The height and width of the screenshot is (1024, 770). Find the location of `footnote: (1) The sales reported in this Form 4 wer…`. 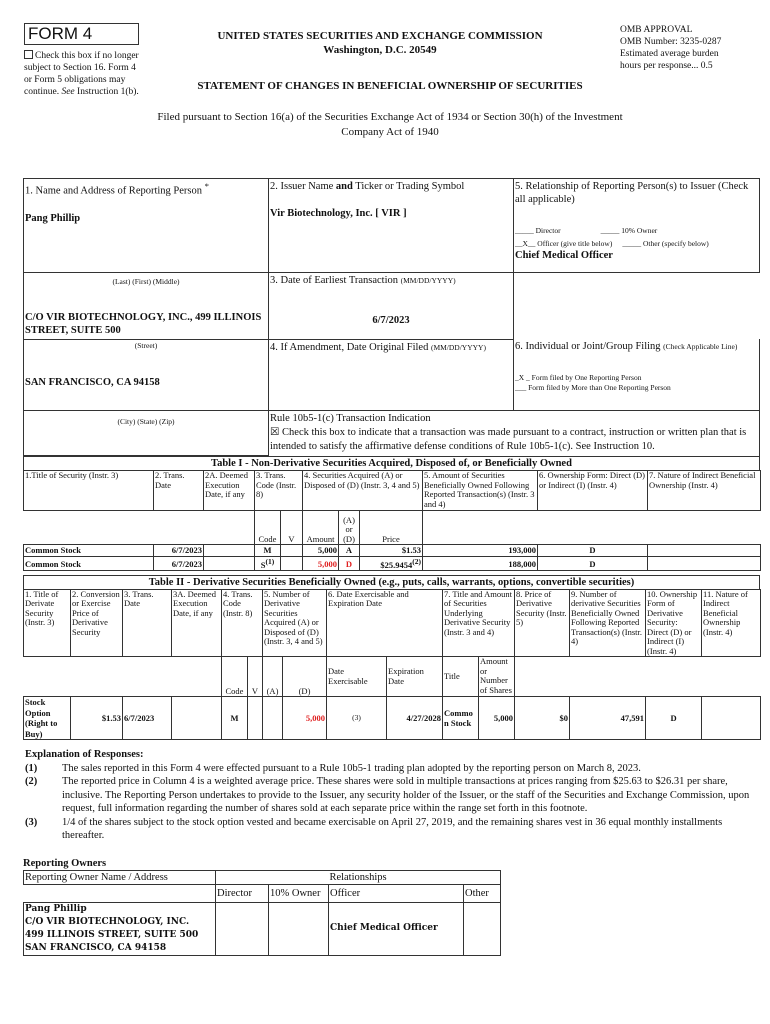

footnote: (1) The sales reported in this Form 4 wer… is located at coordinates (390, 769).